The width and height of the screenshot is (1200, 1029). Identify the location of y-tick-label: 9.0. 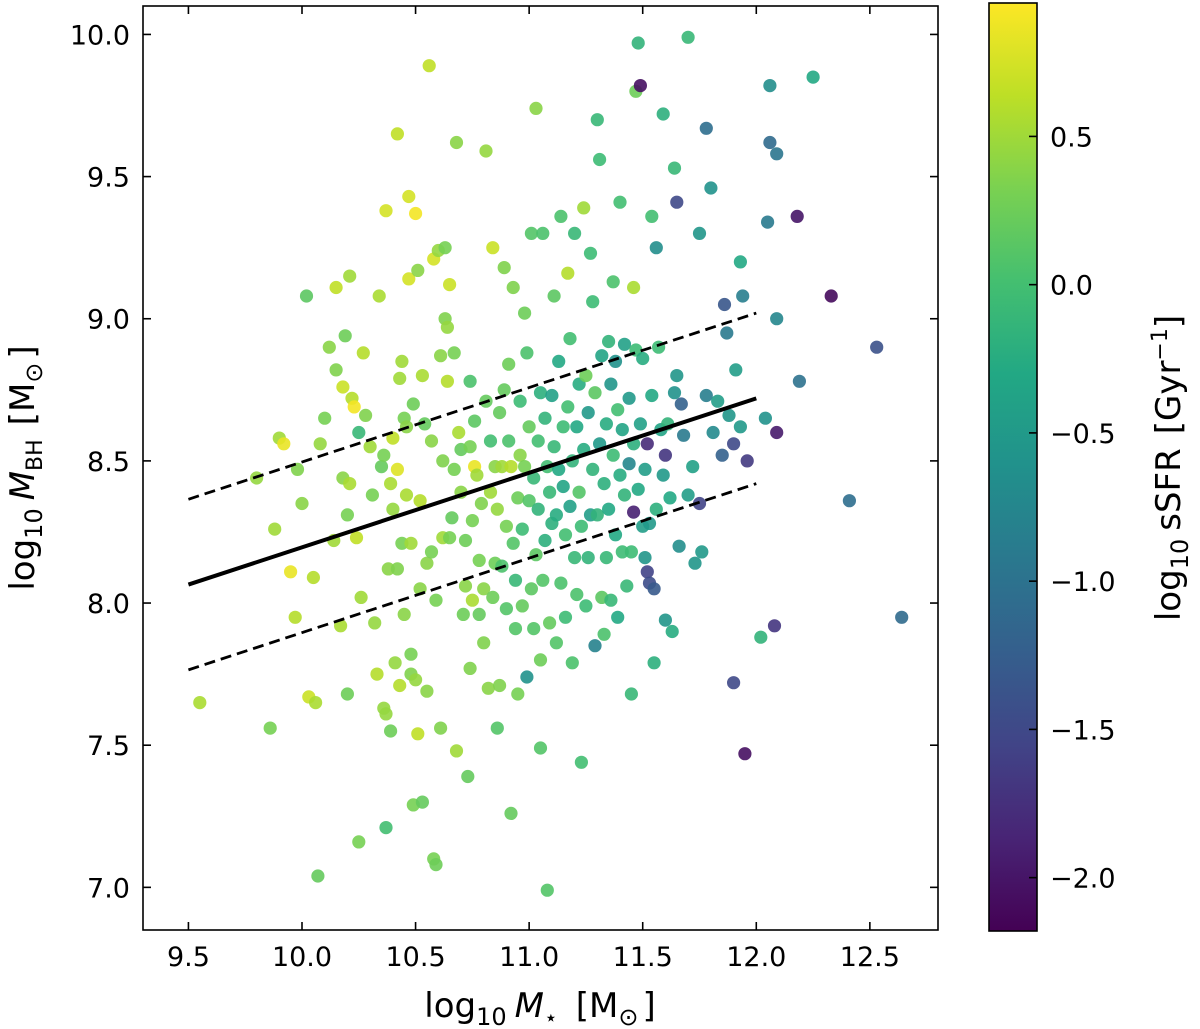
(108, 320).